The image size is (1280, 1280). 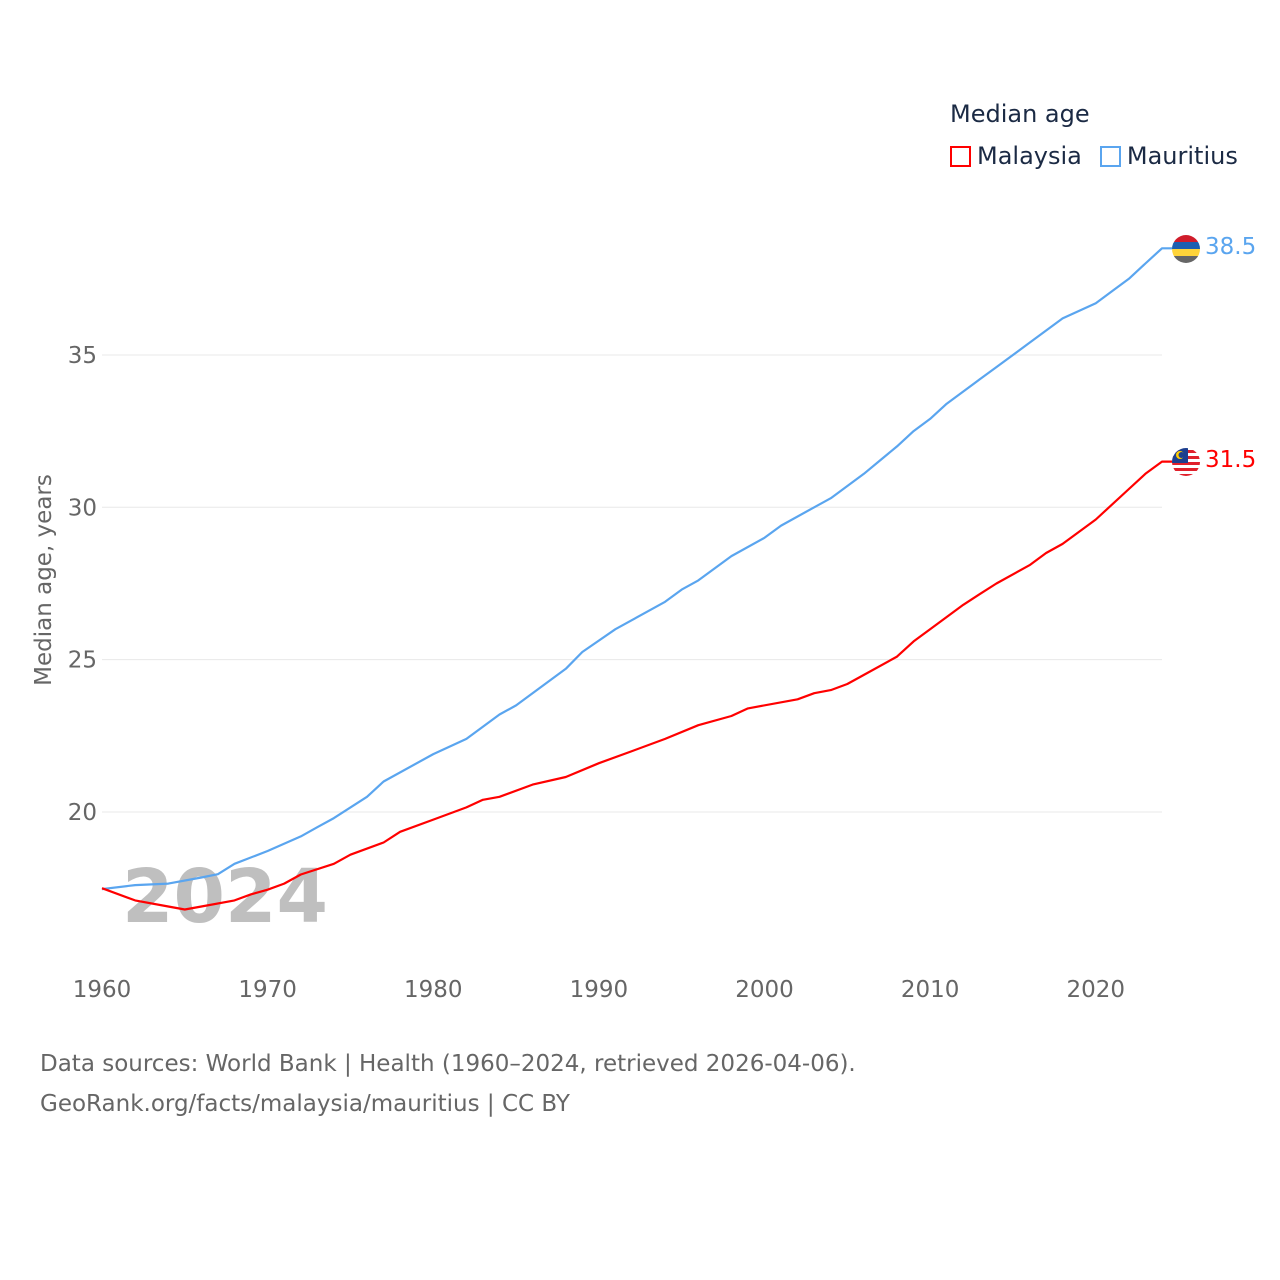 I want to click on y-axis-ticks: 20 25 30 35, so click(x=82, y=584).